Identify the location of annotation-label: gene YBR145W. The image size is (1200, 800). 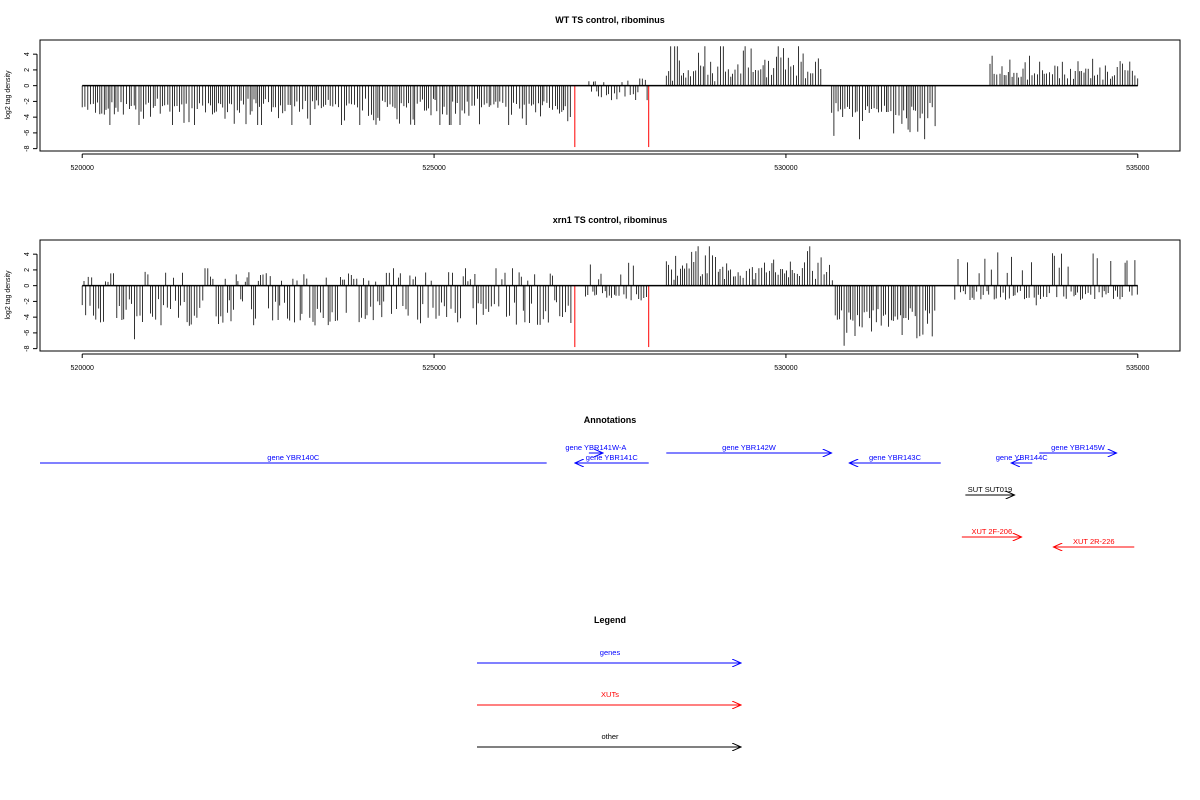
(1078, 447).